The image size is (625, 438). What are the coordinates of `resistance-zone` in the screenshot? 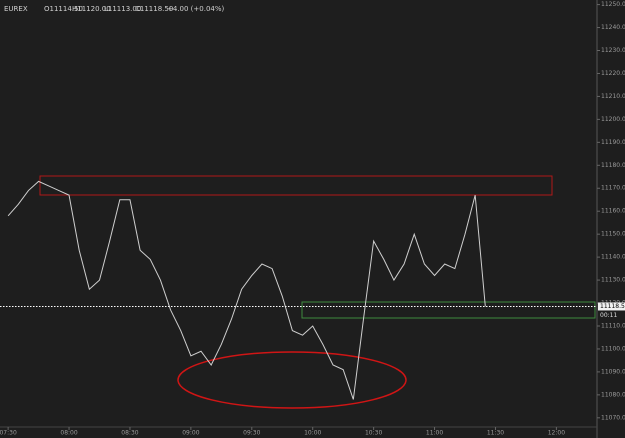 It's located at (296, 185).